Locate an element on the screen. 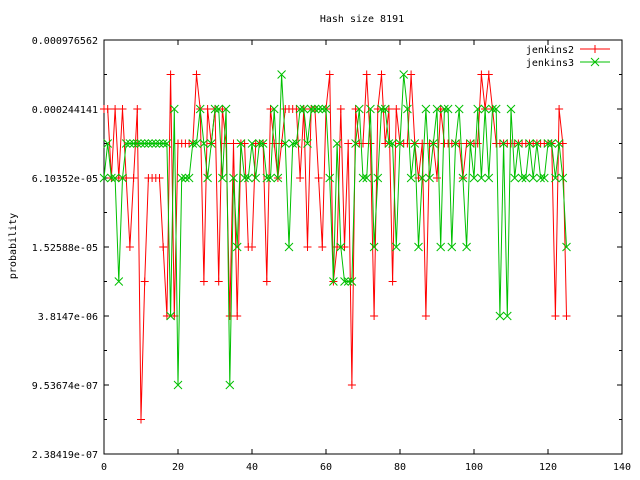 This screenshot has height=480, width=640. y-tick-label: 2.38419e-07 is located at coordinates (65, 455).